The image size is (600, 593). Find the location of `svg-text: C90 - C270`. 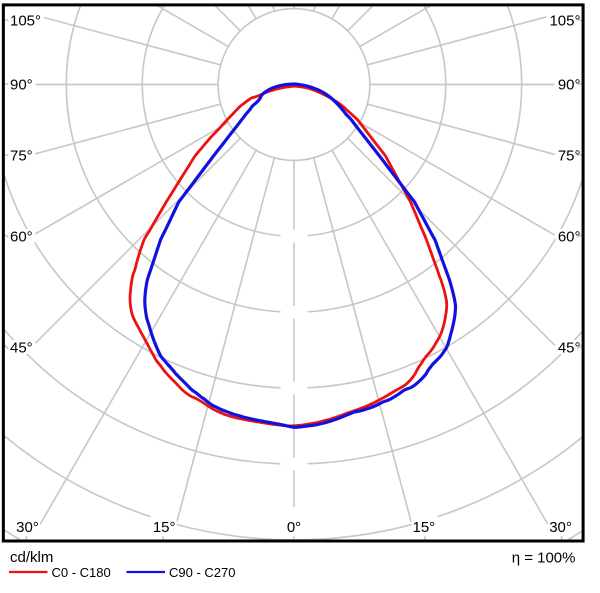

svg-text: C90 - C270 is located at coordinates (202, 572).